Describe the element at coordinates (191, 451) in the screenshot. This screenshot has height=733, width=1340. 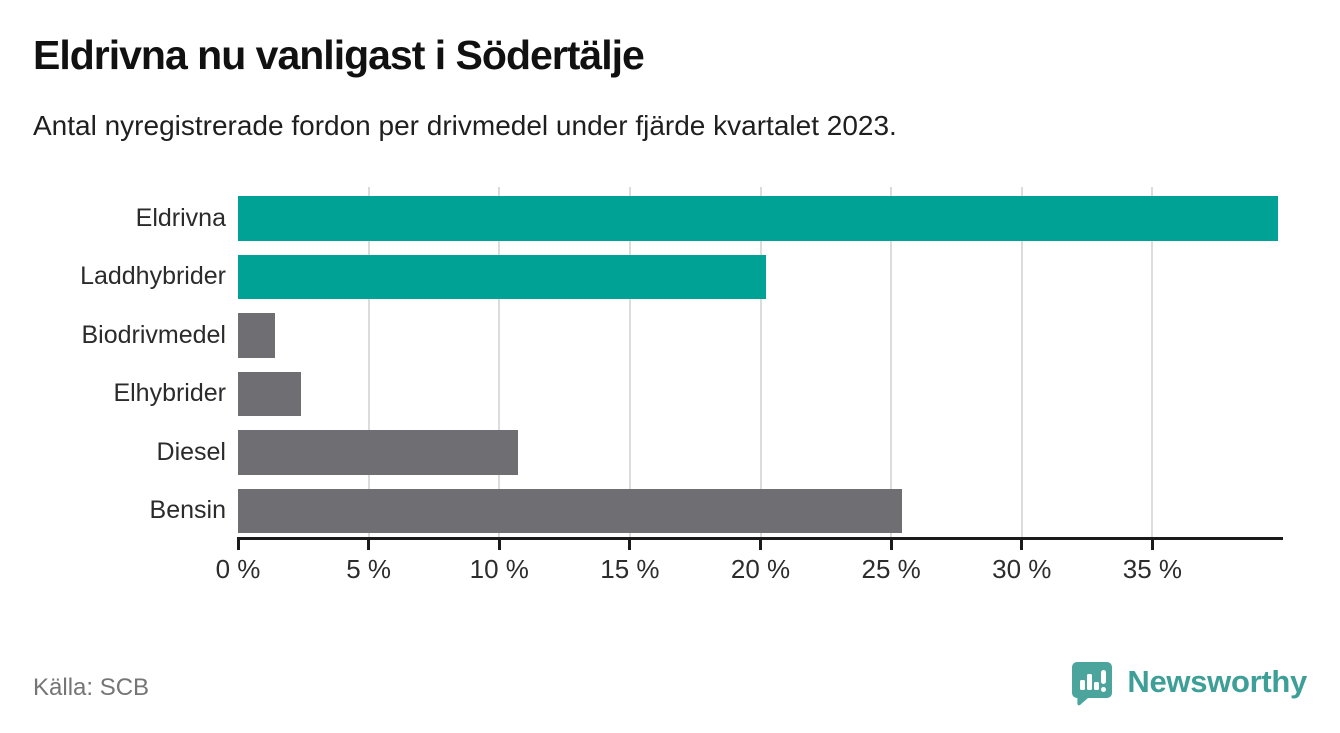
I see `category-label: Diesel` at that location.